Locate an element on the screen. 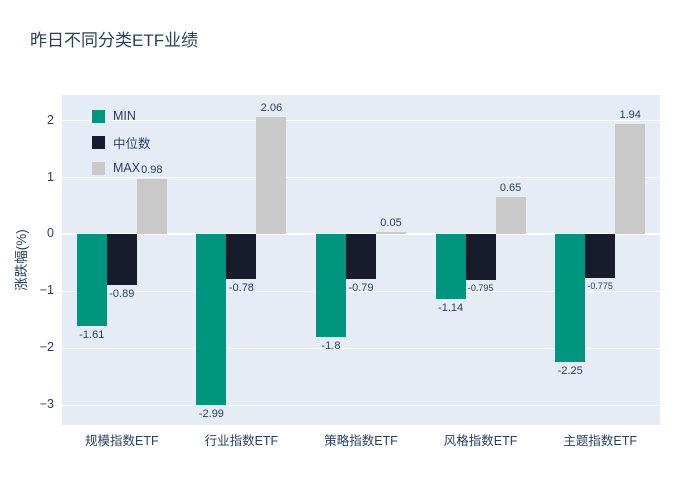 This screenshot has height=500, width=700. legend-swatch-max is located at coordinates (98, 168).